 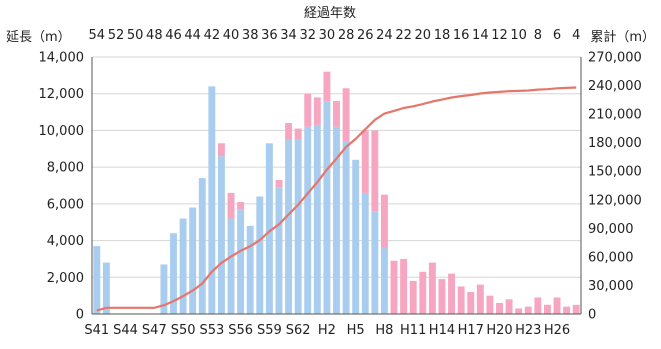 I want to click on y-left-tick-label: 0, so click(x=80, y=315).